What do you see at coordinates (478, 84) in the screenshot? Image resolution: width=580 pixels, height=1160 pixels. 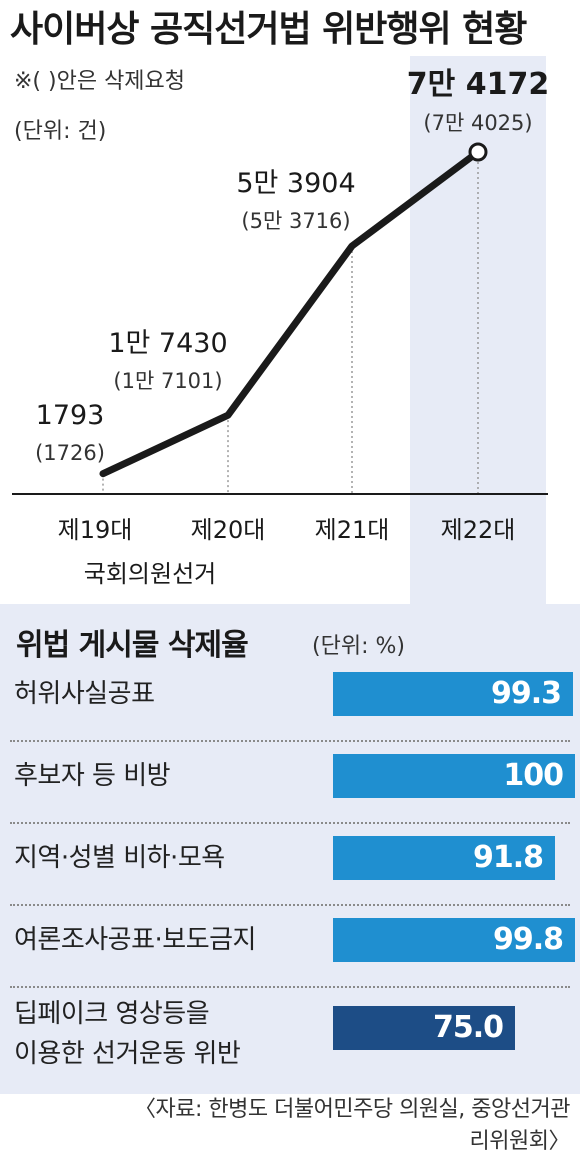 I see `data-label: 7만 4172` at bounding box center [478, 84].